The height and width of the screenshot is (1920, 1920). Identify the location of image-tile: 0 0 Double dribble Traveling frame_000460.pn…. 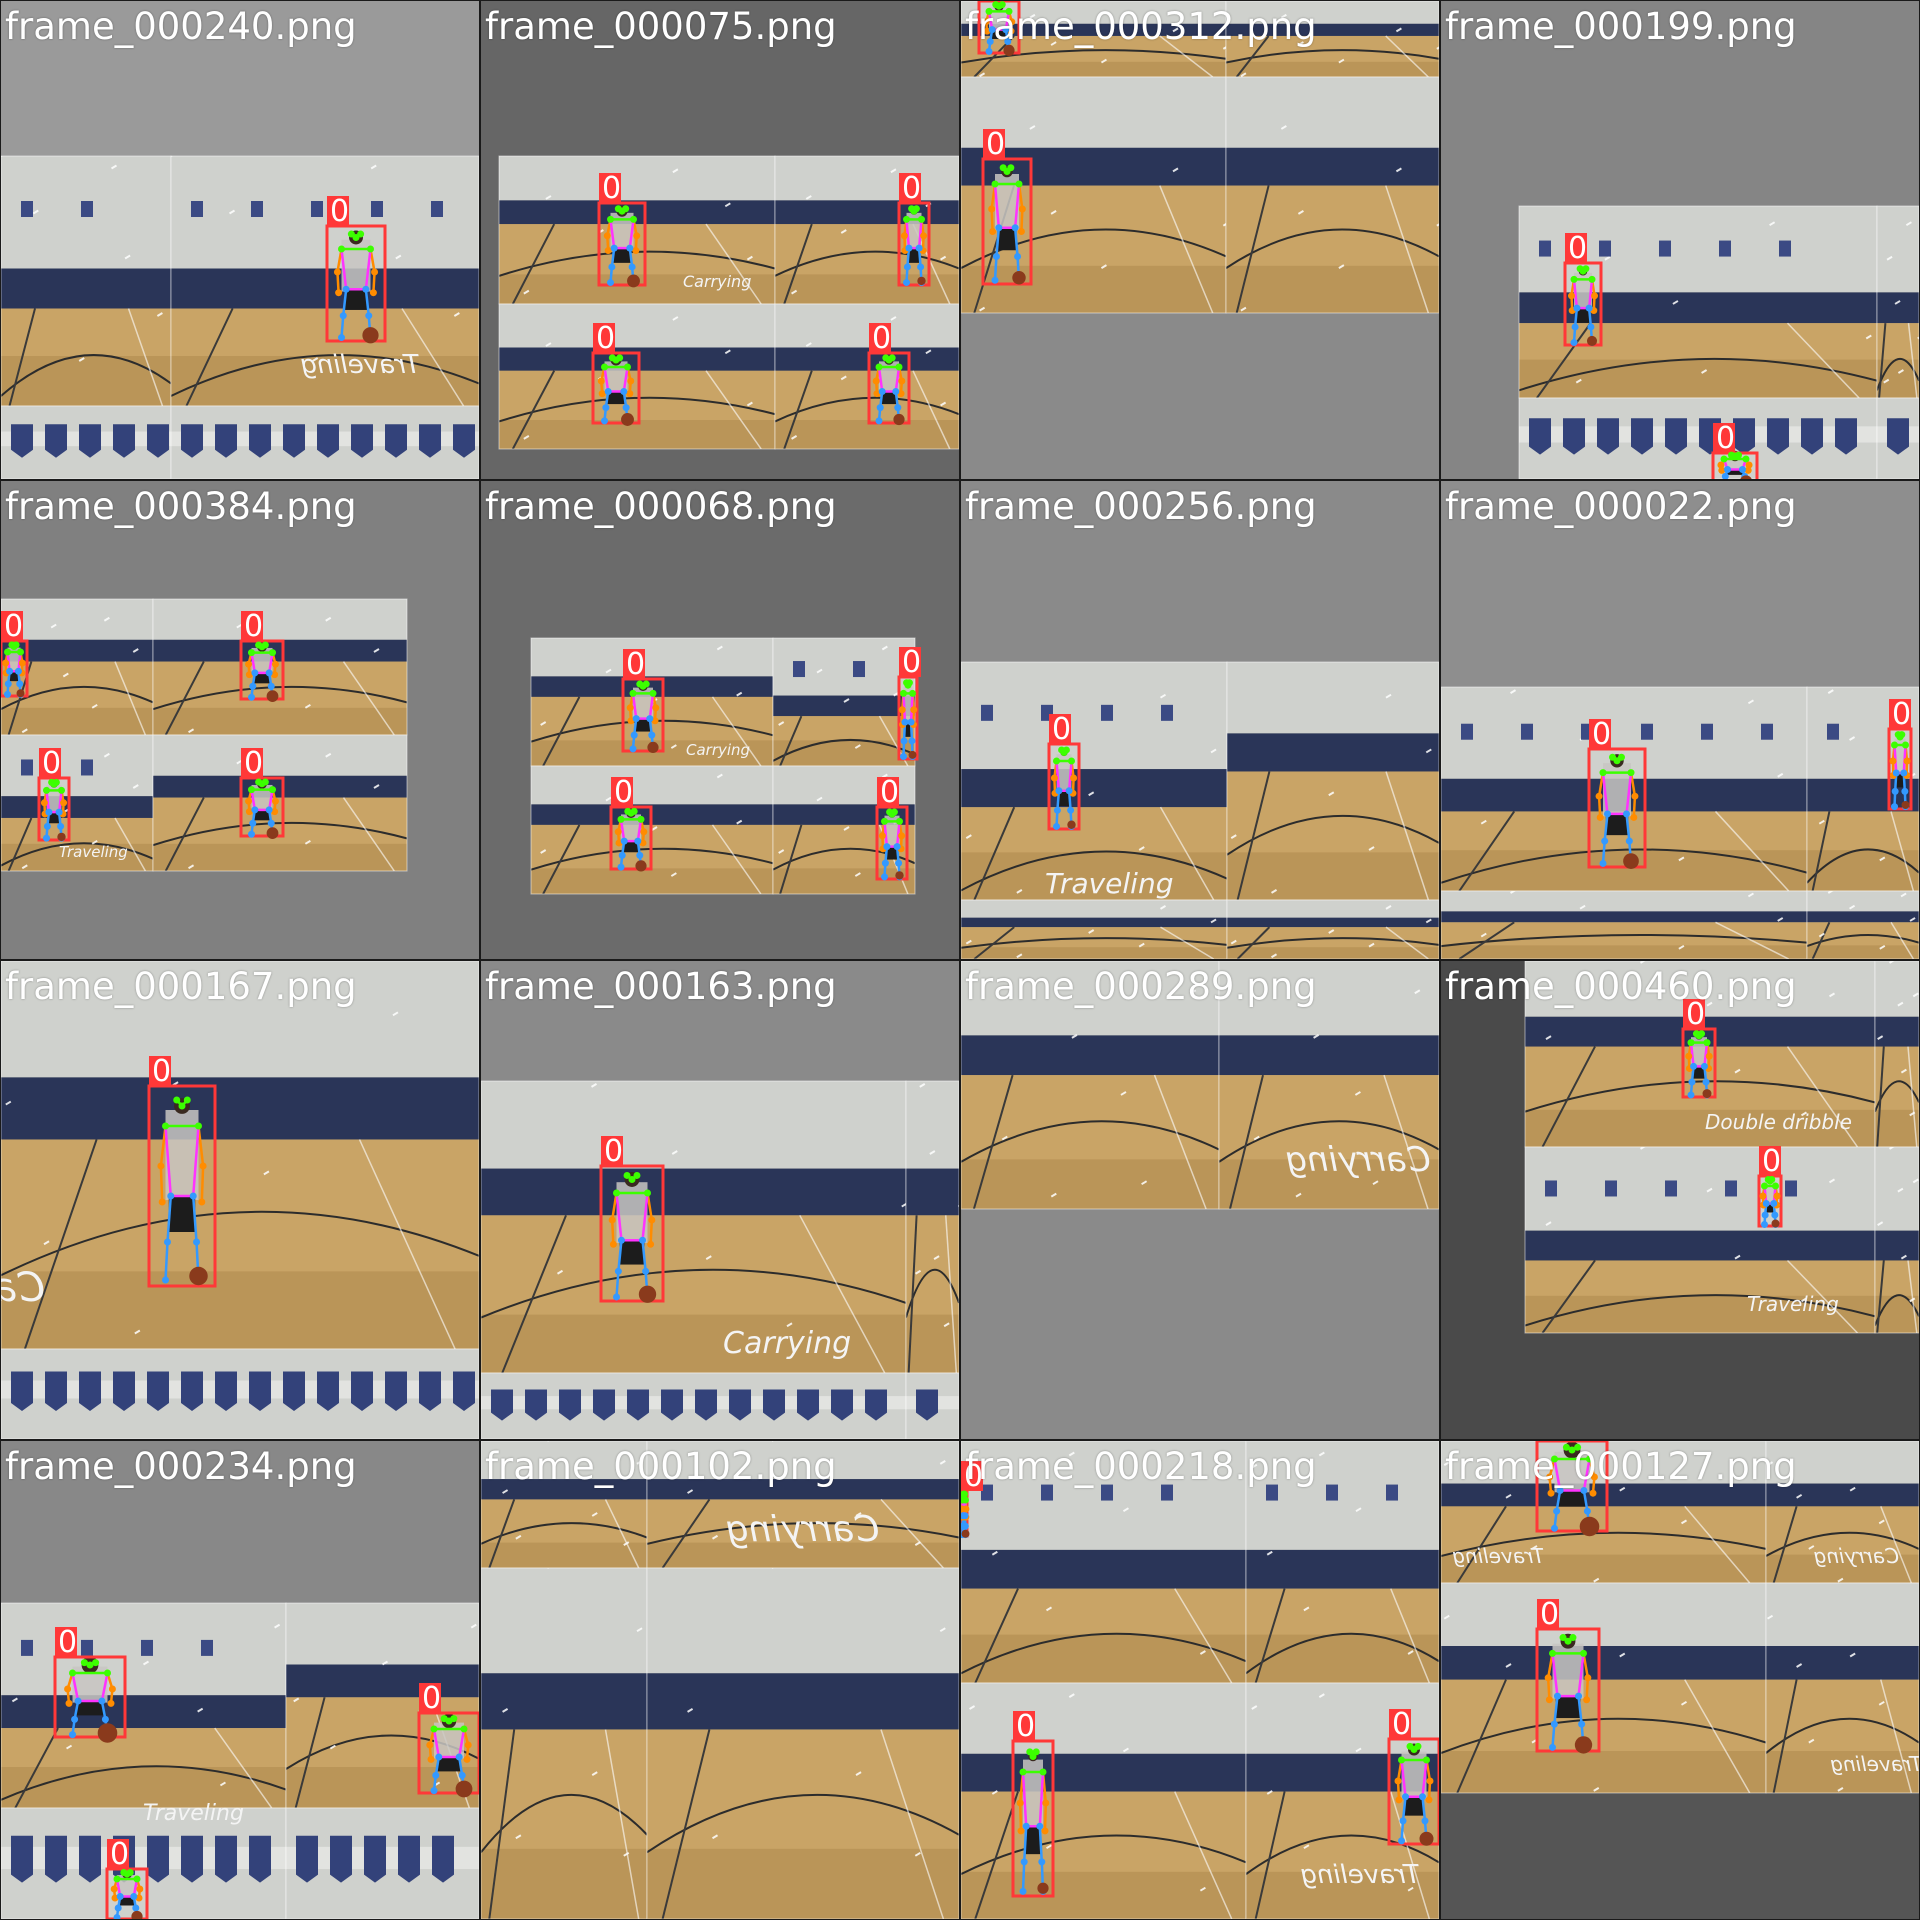
(1680, 1200).